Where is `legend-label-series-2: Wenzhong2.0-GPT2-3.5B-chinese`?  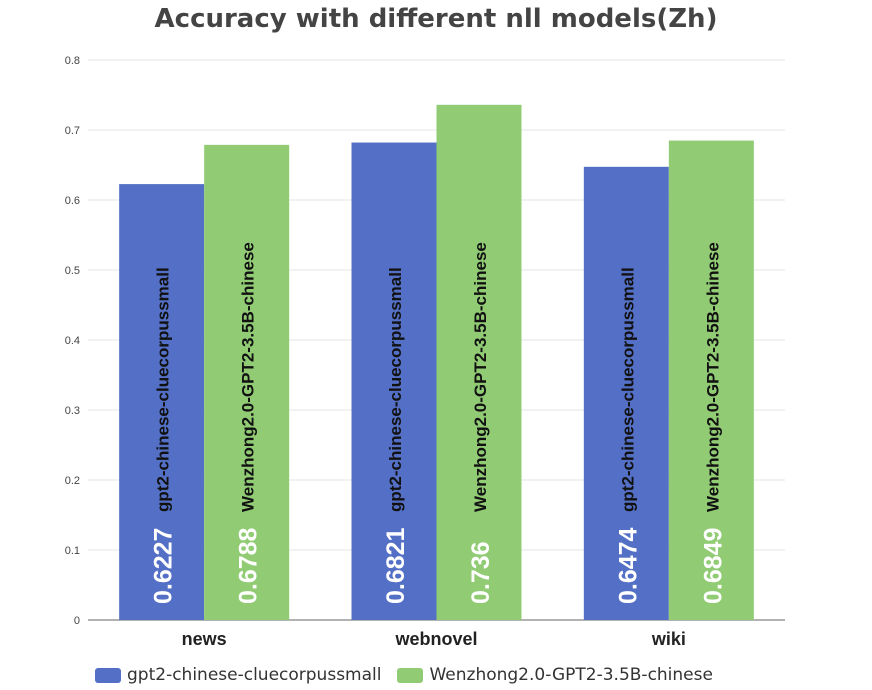
legend-label-series-2: Wenzhong2.0-GPT2-3.5B-chinese is located at coordinates (571, 675).